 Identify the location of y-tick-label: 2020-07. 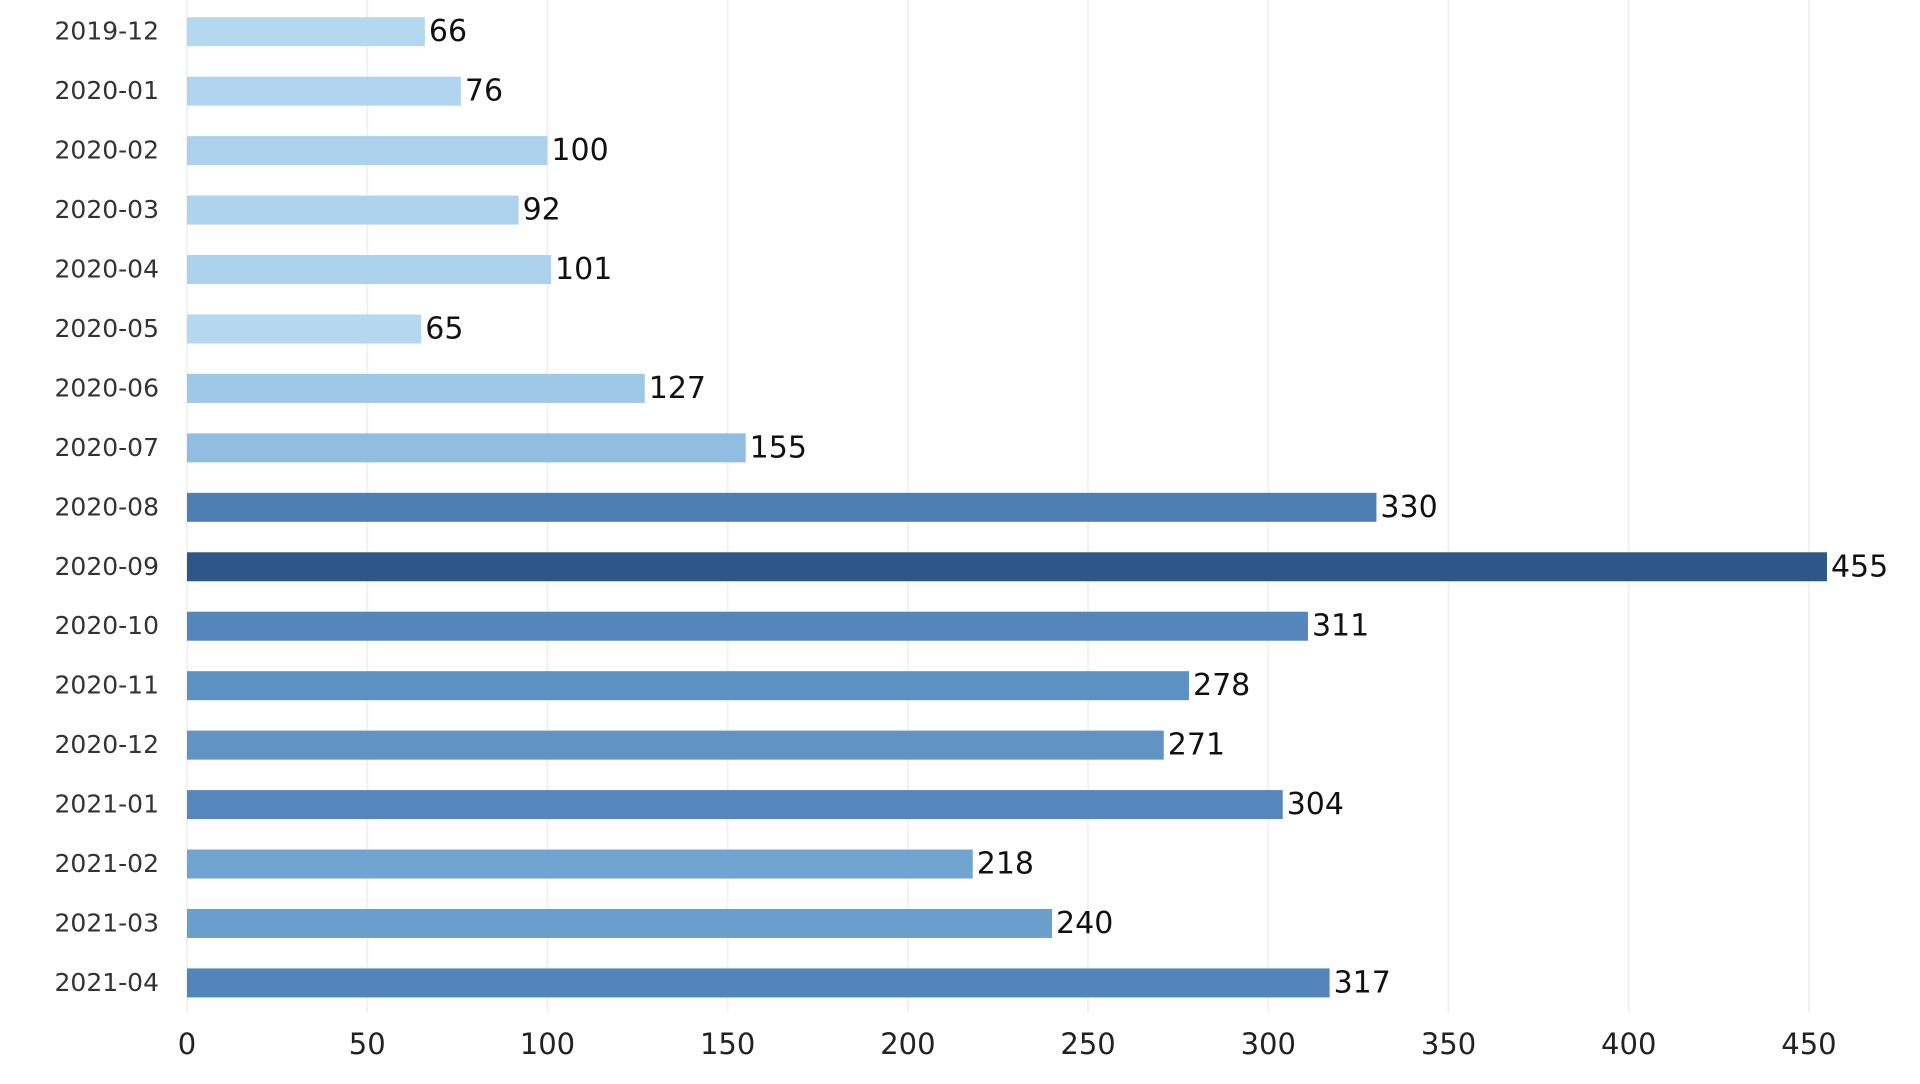
(107, 447).